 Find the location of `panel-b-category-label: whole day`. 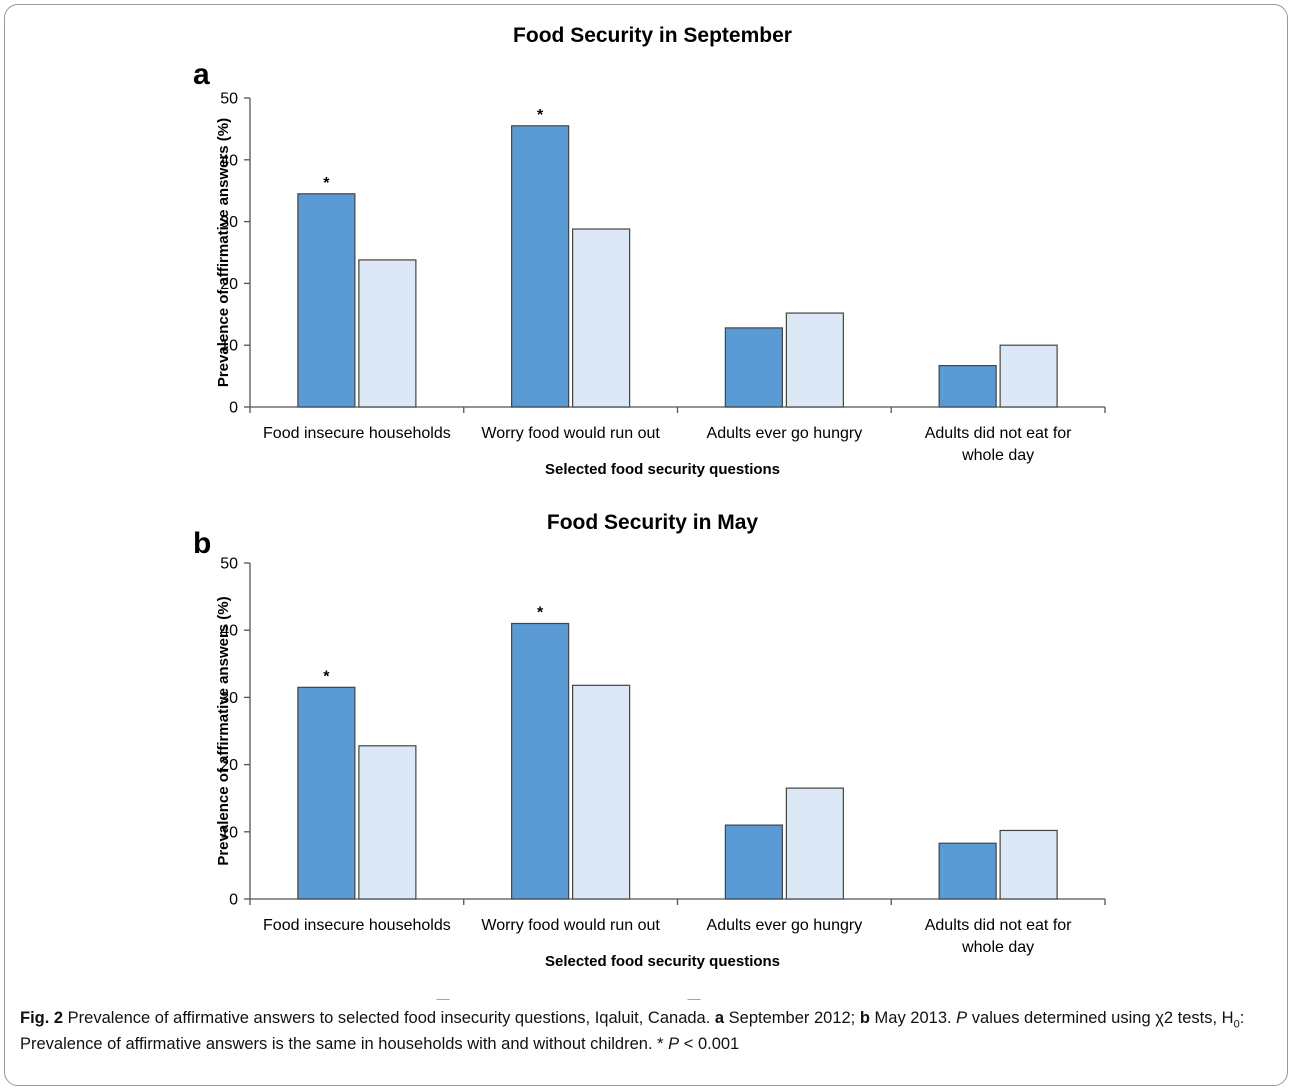

panel-b-category-label: whole day is located at coordinates (997, 947).